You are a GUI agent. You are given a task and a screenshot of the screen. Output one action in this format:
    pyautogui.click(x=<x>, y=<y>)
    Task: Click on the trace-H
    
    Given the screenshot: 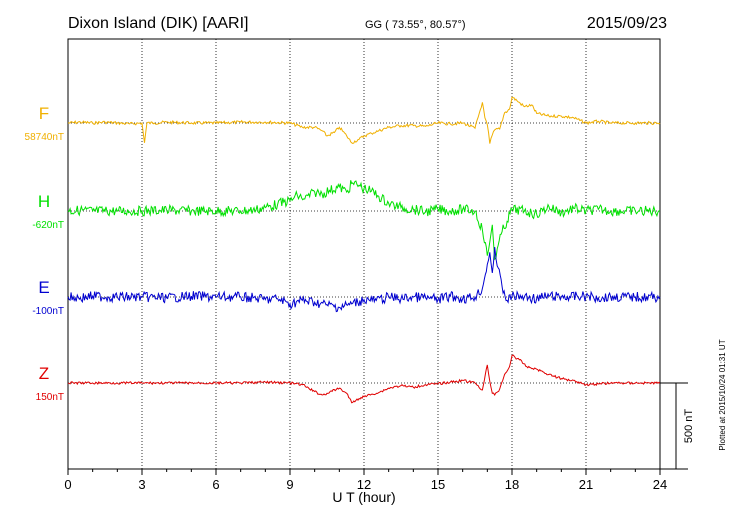 What is the action you would take?
    pyautogui.click(x=364, y=220)
    